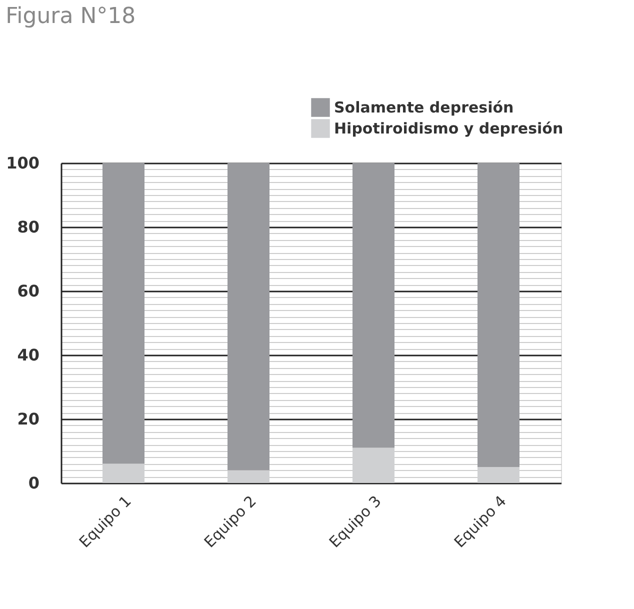  What do you see at coordinates (34, 483) in the screenshot?
I see `y-tick-label: 0` at bounding box center [34, 483].